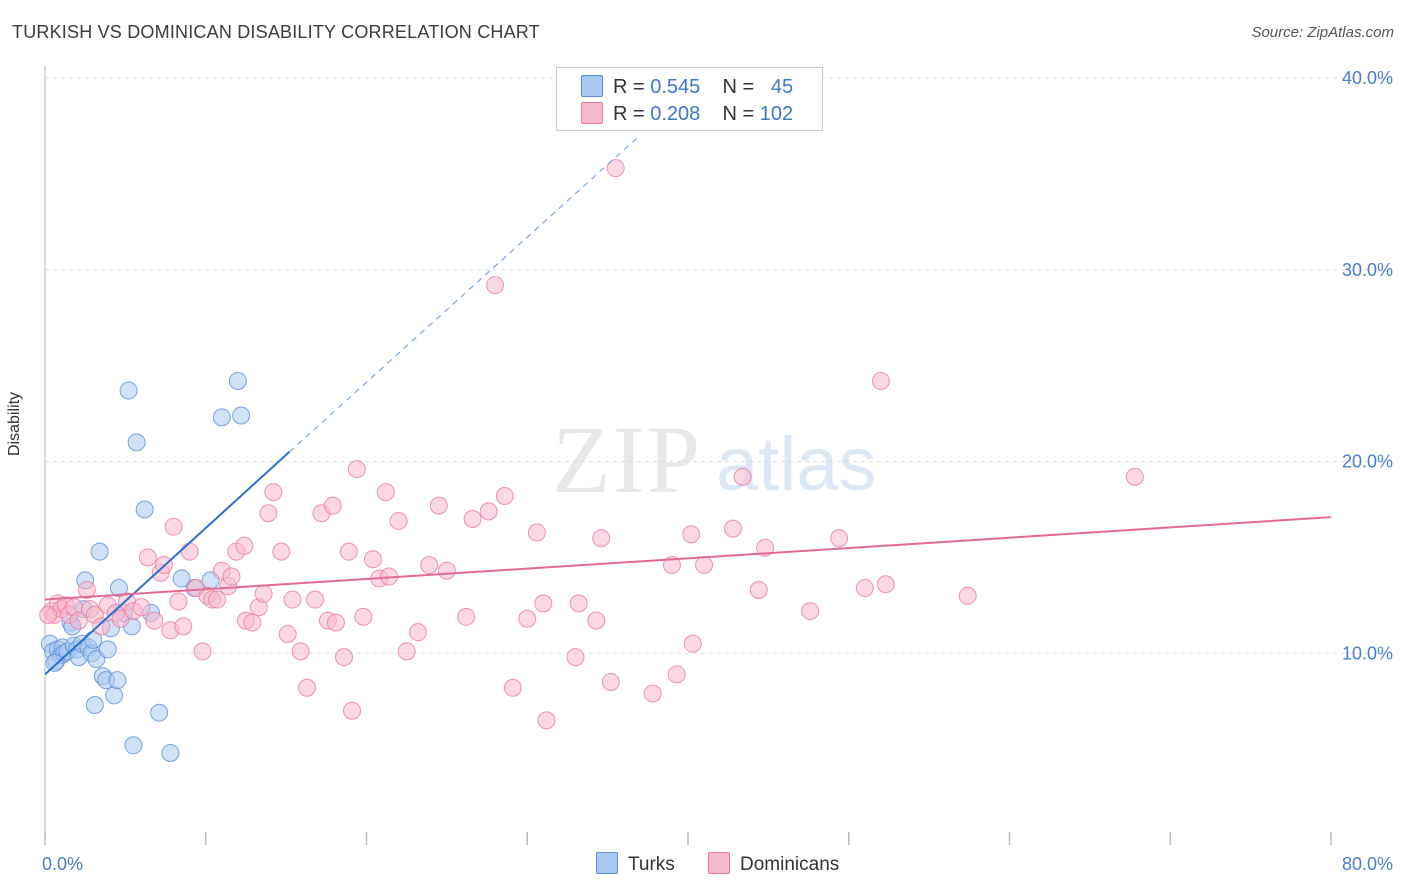  Describe the element at coordinates (1367, 78) in the screenshot. I see `y-tick-label: 40.0%` at that location.